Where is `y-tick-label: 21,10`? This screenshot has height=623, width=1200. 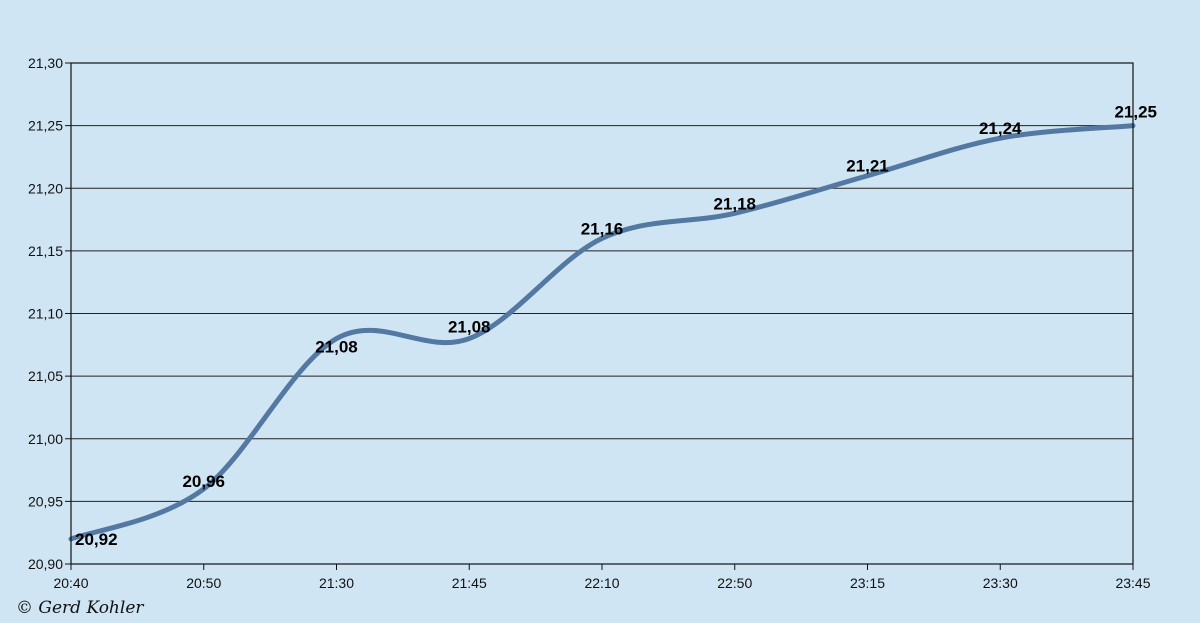 y-tick-label: 21,10 is located at coordinates (45, 314).